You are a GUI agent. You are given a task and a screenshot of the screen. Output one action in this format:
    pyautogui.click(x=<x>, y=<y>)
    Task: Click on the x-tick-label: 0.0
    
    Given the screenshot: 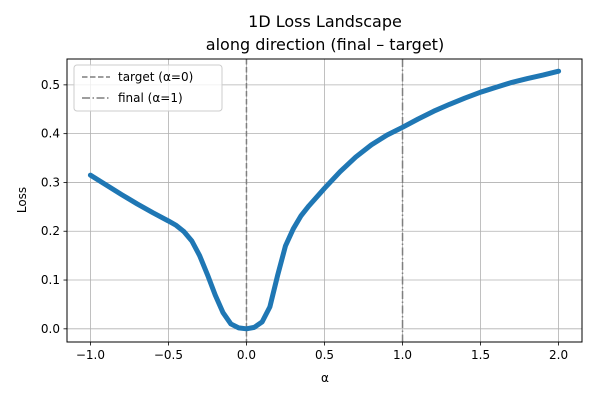 What is the action you would take?
    pyautogui.click(x=246, y=355)
    